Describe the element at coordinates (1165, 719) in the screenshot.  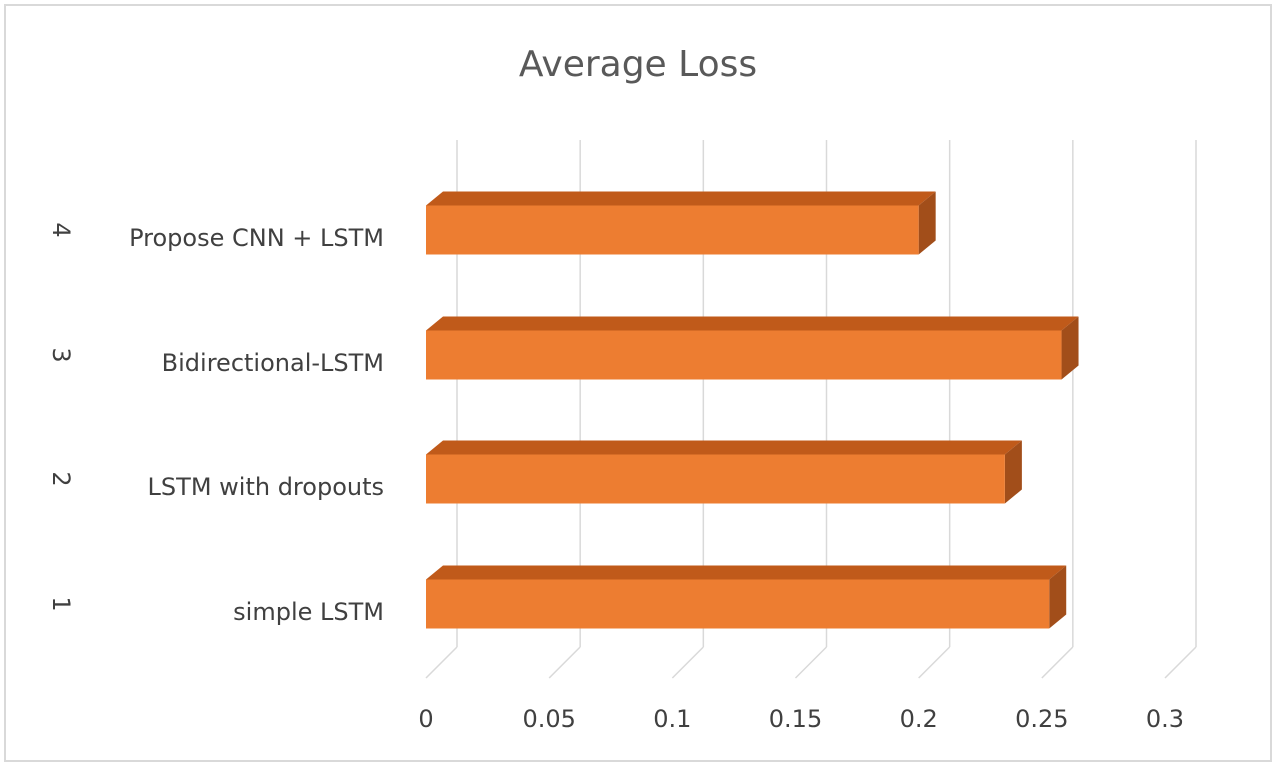
I see `x-tick-label: 0.3` at that location.